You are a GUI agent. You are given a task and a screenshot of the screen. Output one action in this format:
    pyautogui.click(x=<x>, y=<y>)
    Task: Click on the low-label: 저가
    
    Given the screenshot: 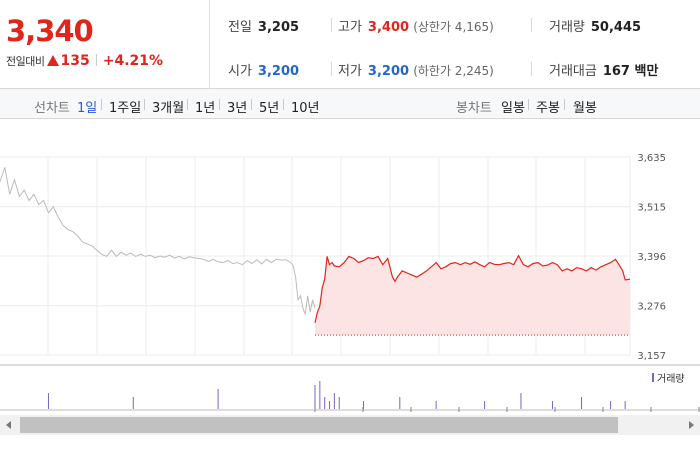 What is the action you would take?
    pyautogui.click(x=350, y=71)
    